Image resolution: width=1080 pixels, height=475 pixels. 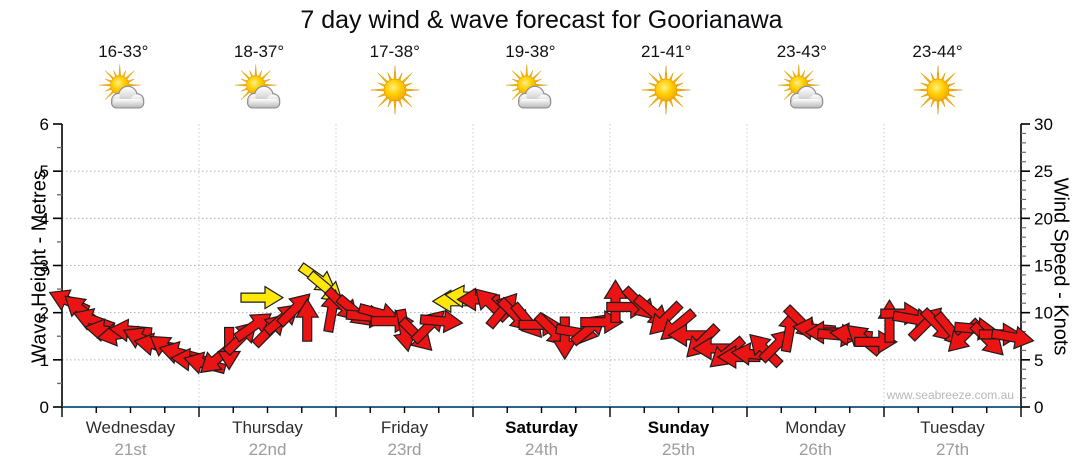 What do you see at coordinates (950, 395) in the screenshot?
I see `watermark-link: www.seabreeze.com.au` at bounding box center [950, 395].